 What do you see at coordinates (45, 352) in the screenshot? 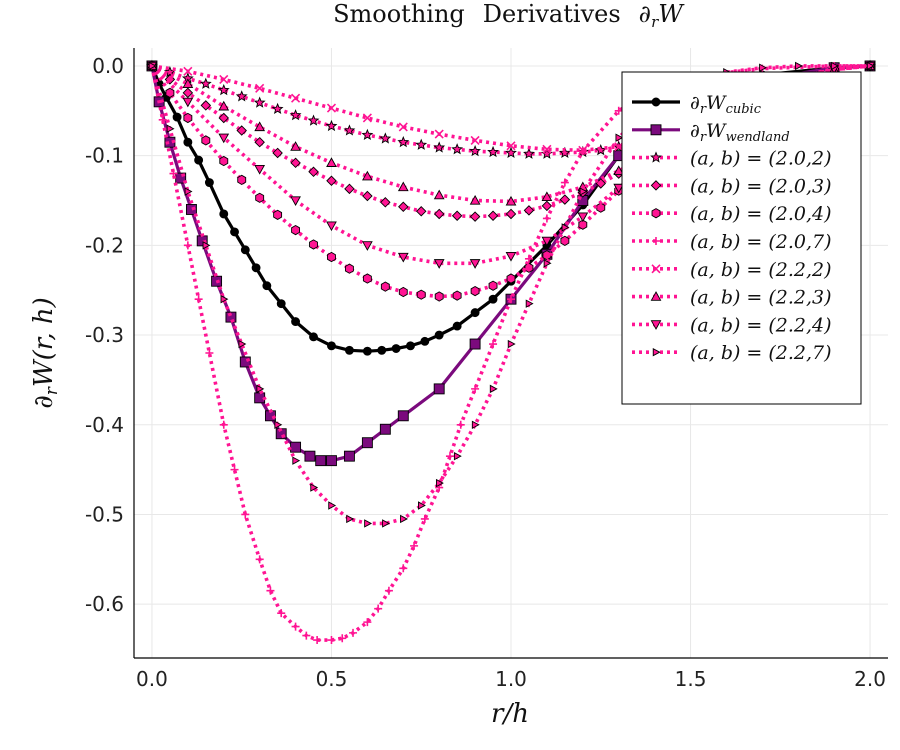
I see `y-axis-label: ∂rW(r, h)` at bounding box center [45, 352].